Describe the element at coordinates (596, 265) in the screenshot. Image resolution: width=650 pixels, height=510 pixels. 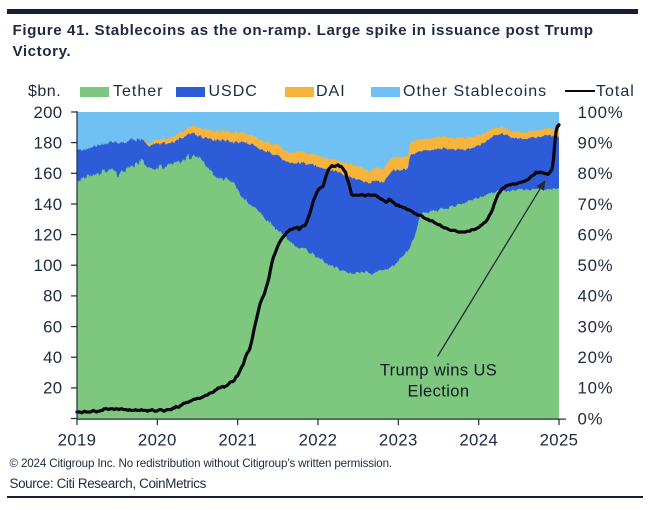
I see `svg-text: 50%` at that location.